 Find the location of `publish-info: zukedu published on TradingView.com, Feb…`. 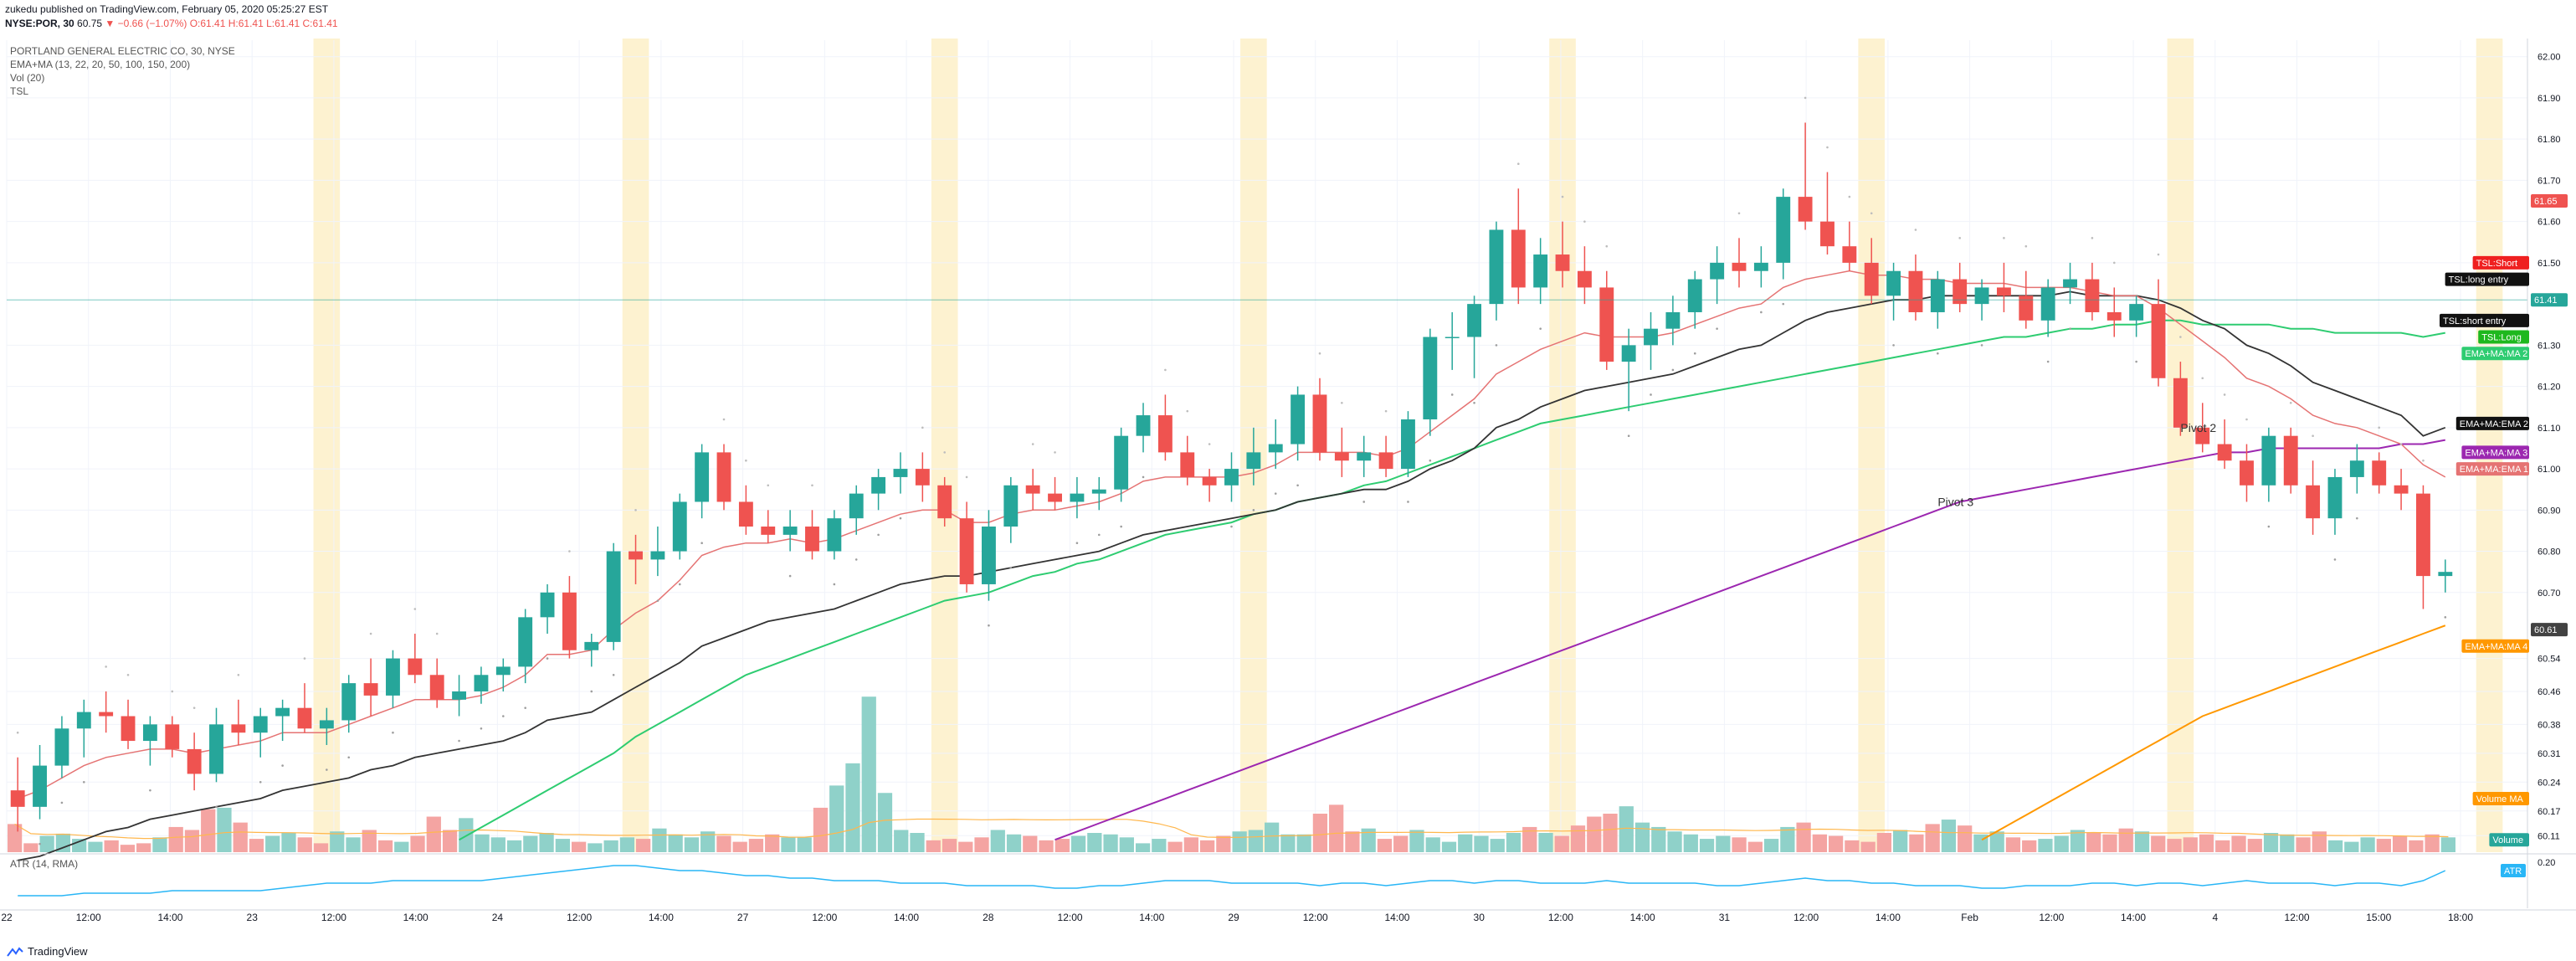

publish-info: zukedu published on TradingView.com, Feb… is located at coordinates (167, 9).